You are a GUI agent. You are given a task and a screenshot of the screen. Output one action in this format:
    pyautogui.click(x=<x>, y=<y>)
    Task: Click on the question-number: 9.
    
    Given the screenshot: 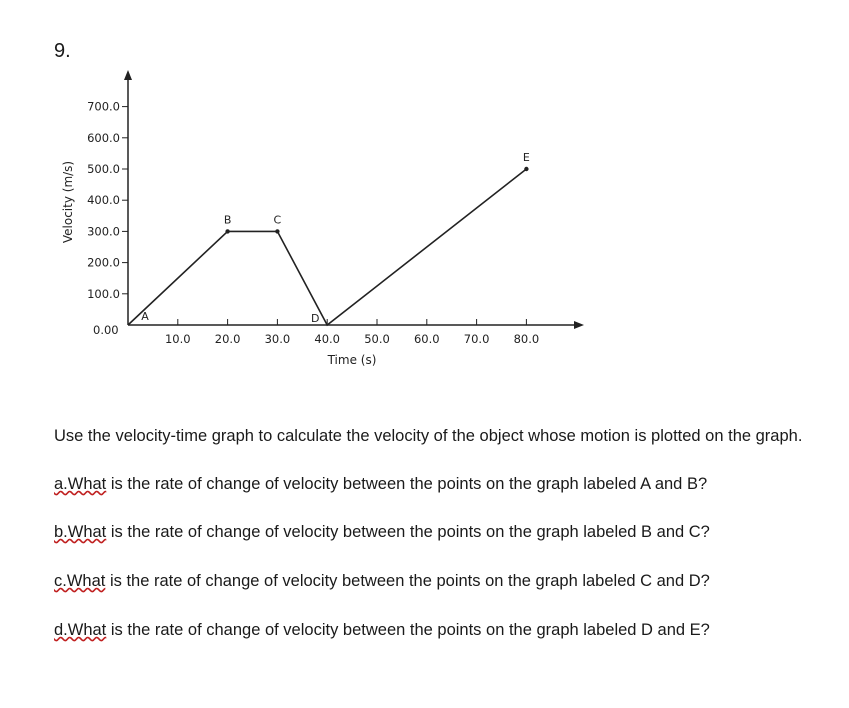 What is the action you would take?
    pyautogui.click(x=62, y=51)
    